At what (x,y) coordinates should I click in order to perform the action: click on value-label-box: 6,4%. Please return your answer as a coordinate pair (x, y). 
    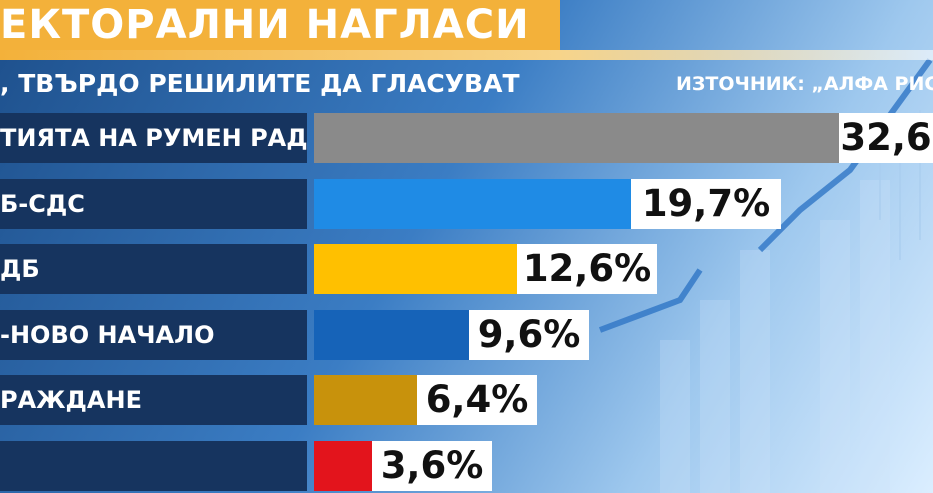
    Looking at the image, I should click on (477, 400).